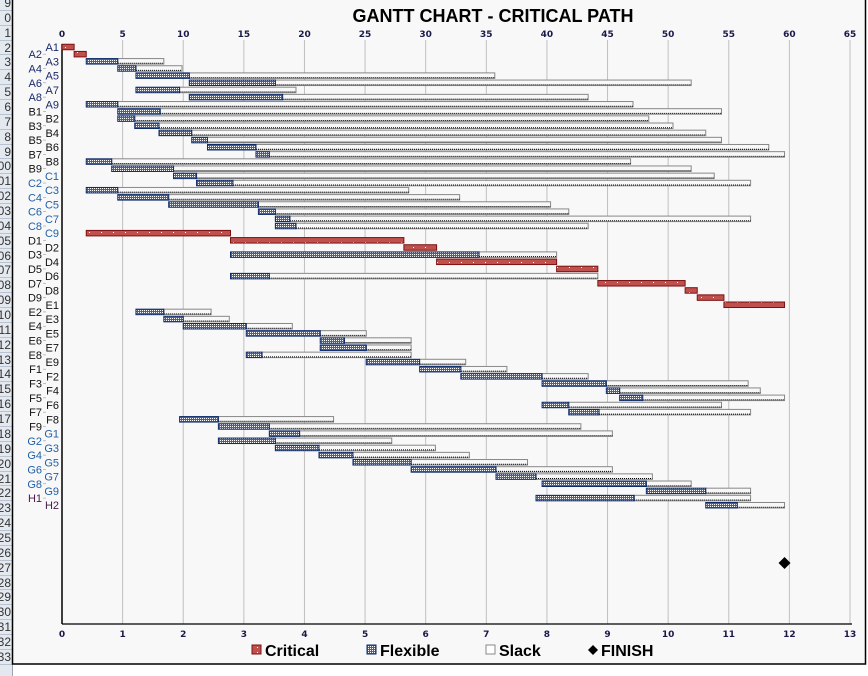 The image size is (868, 676). What do you see at coordinates (6, 553) in the screenshot?
I see `row-header: 26` at bounding box center [6, 553].